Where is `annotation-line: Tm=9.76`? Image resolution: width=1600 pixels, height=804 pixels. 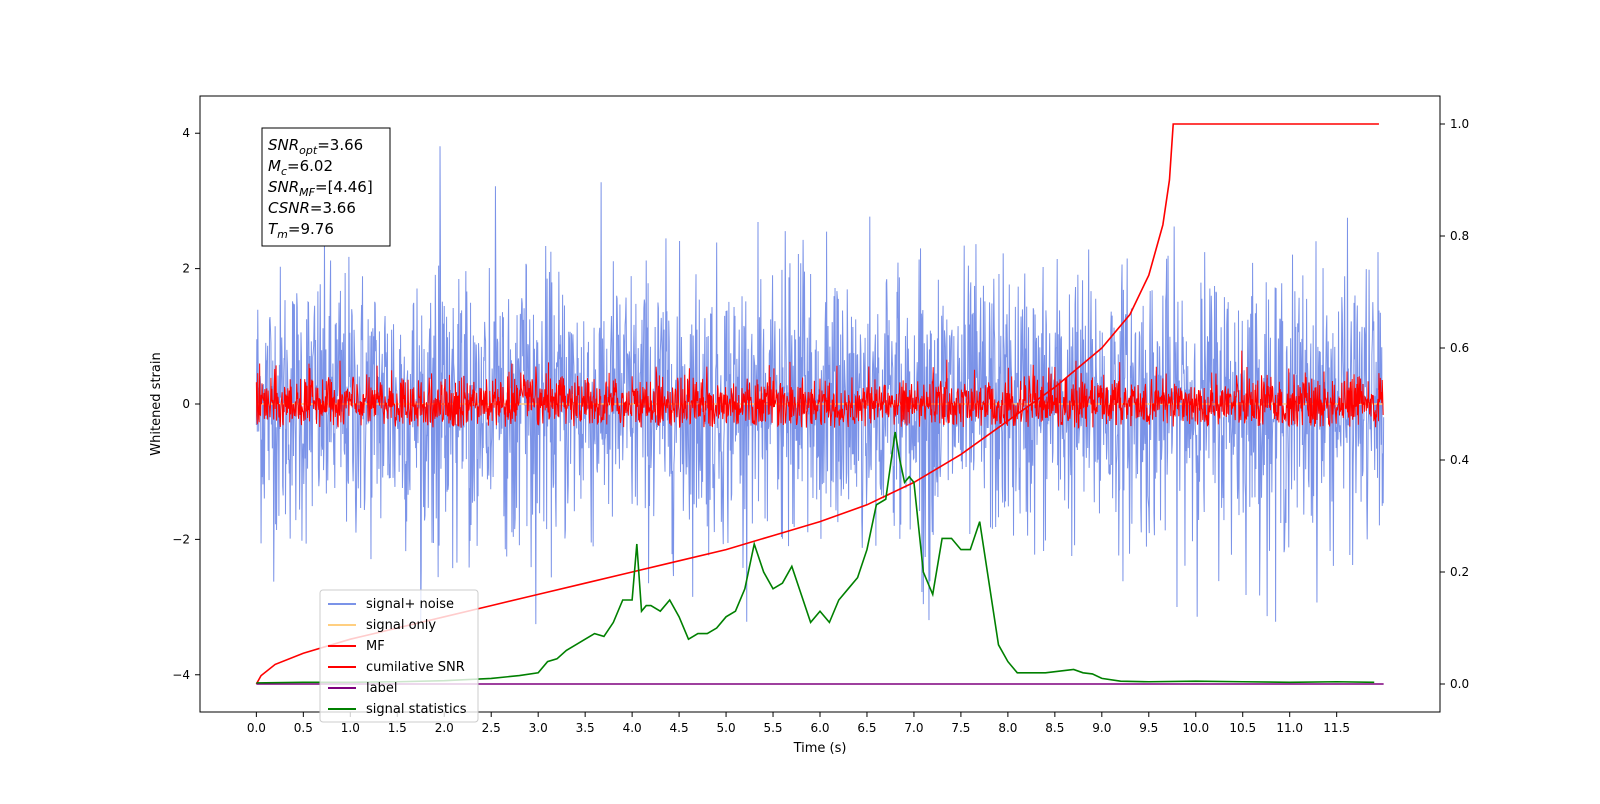
annotation-line: Tm=9.76 is located at coordinates (301, 230).